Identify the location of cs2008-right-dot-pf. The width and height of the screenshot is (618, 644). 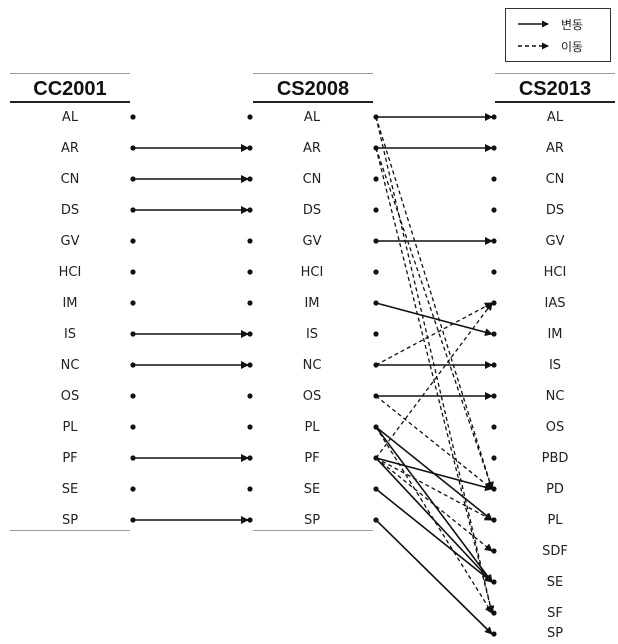
(376, 458).